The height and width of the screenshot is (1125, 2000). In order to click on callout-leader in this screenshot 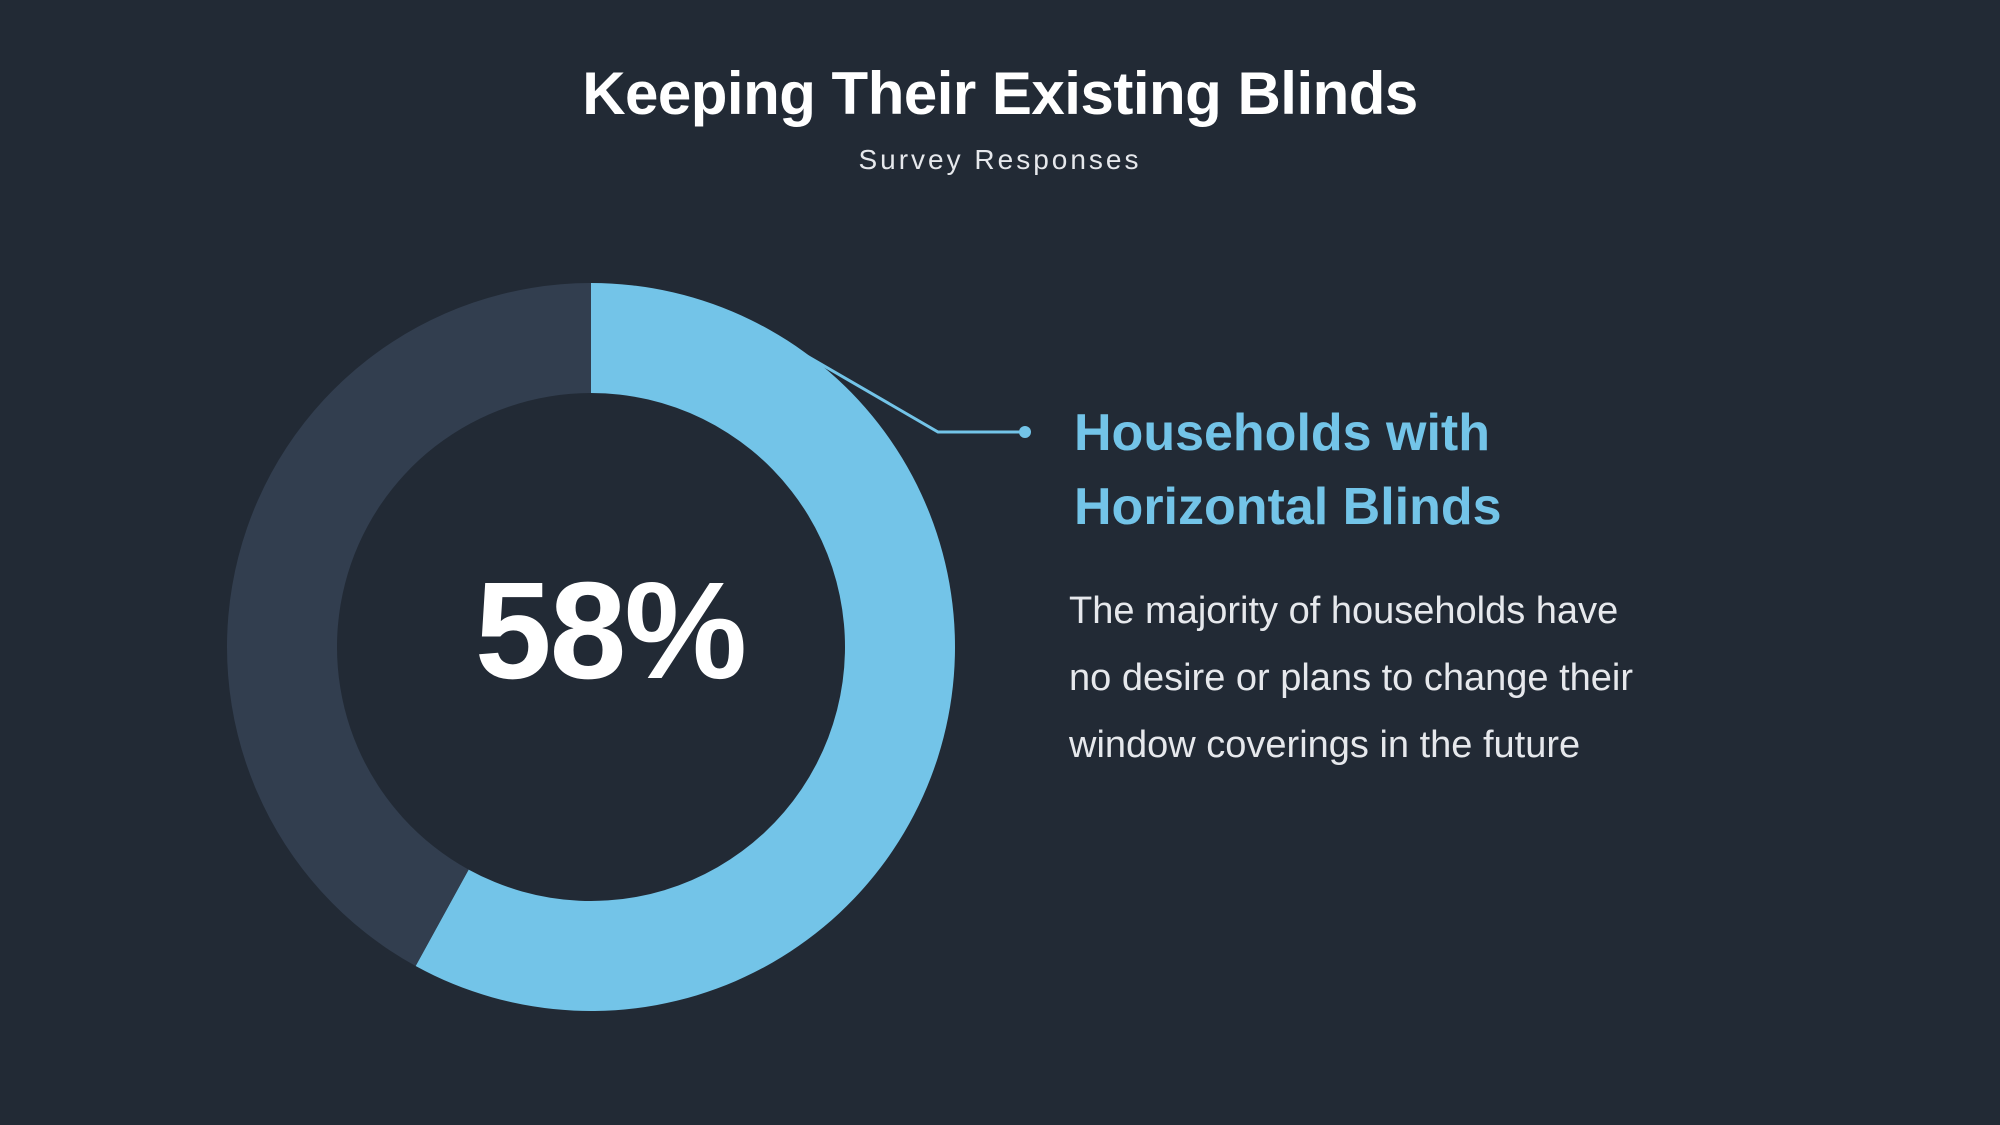, I will do `click(917, 395)`.